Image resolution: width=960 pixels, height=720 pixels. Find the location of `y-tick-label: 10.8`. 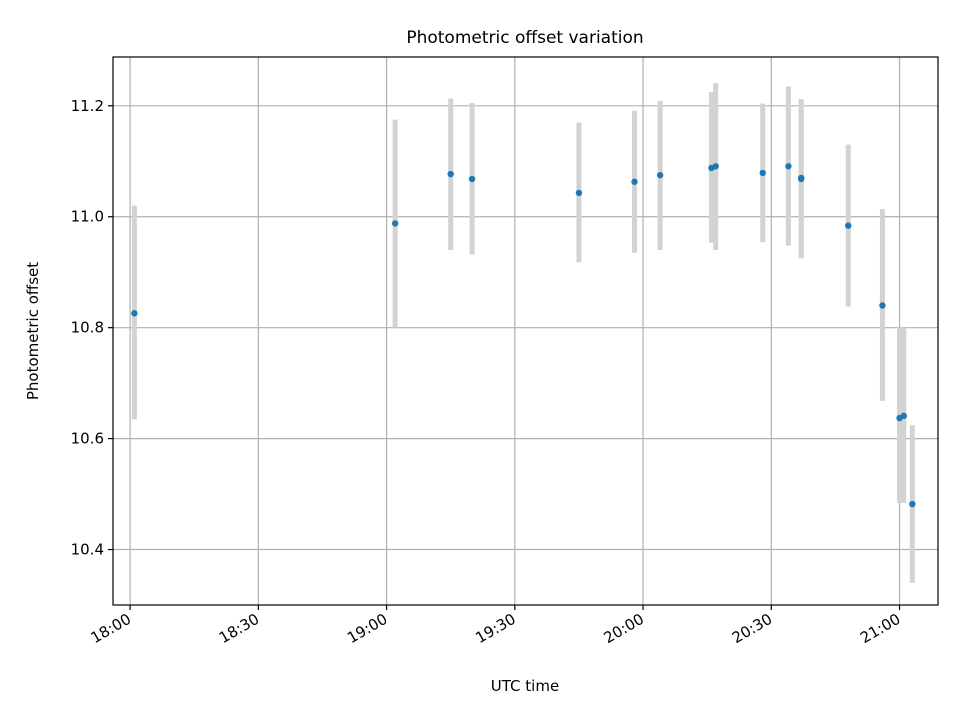

y-tick-label: 10.8 is located at coordinates (87, 328).